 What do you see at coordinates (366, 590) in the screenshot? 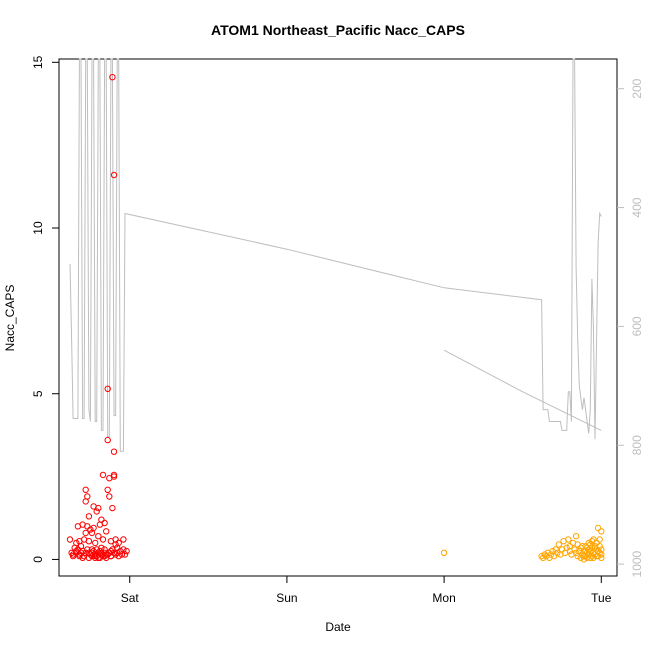
I see `x-axis: Sat Sun Mon Tue` at bounding box center [366, 590].